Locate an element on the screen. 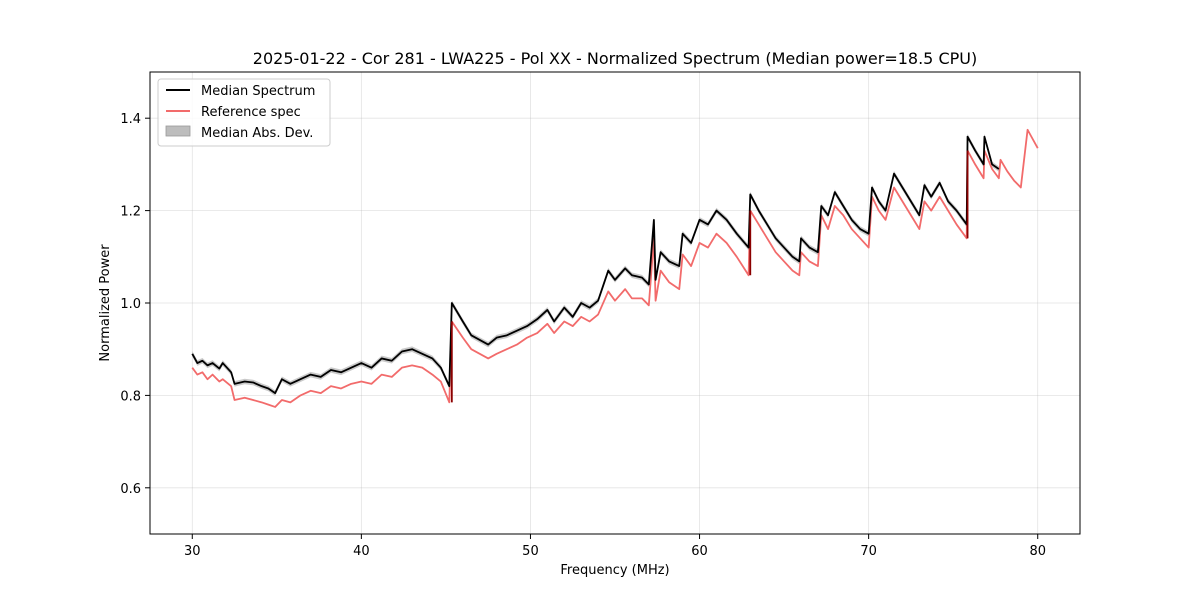 The height and width of the screenshot is (600, 1200). y-tick-label: 1.2 is located at coordinates (130, 212).